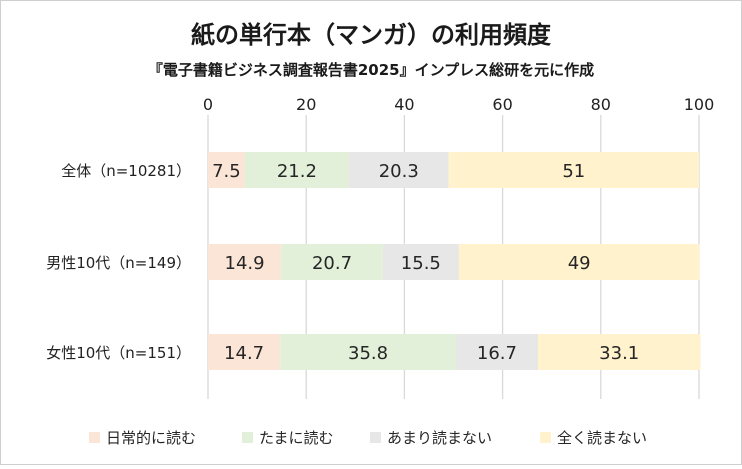 The height and width of the screenshot is (469, 742). I want to click on data-label: 7.5, so click(226, 171).